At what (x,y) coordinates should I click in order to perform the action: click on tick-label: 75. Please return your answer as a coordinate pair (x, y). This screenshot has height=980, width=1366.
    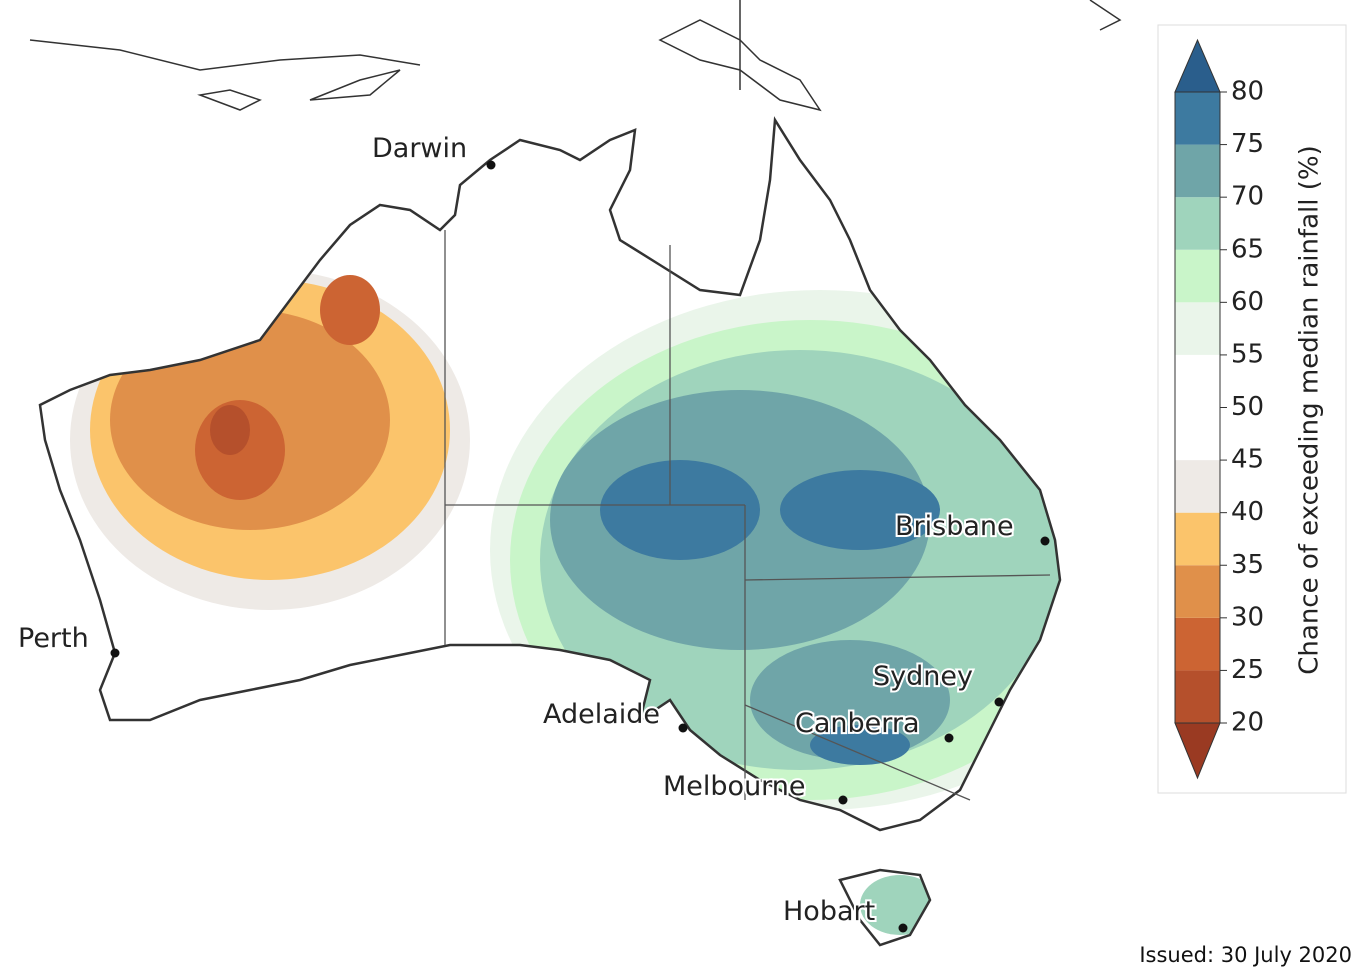
    Looking at the image, I should click on (1247, 144).